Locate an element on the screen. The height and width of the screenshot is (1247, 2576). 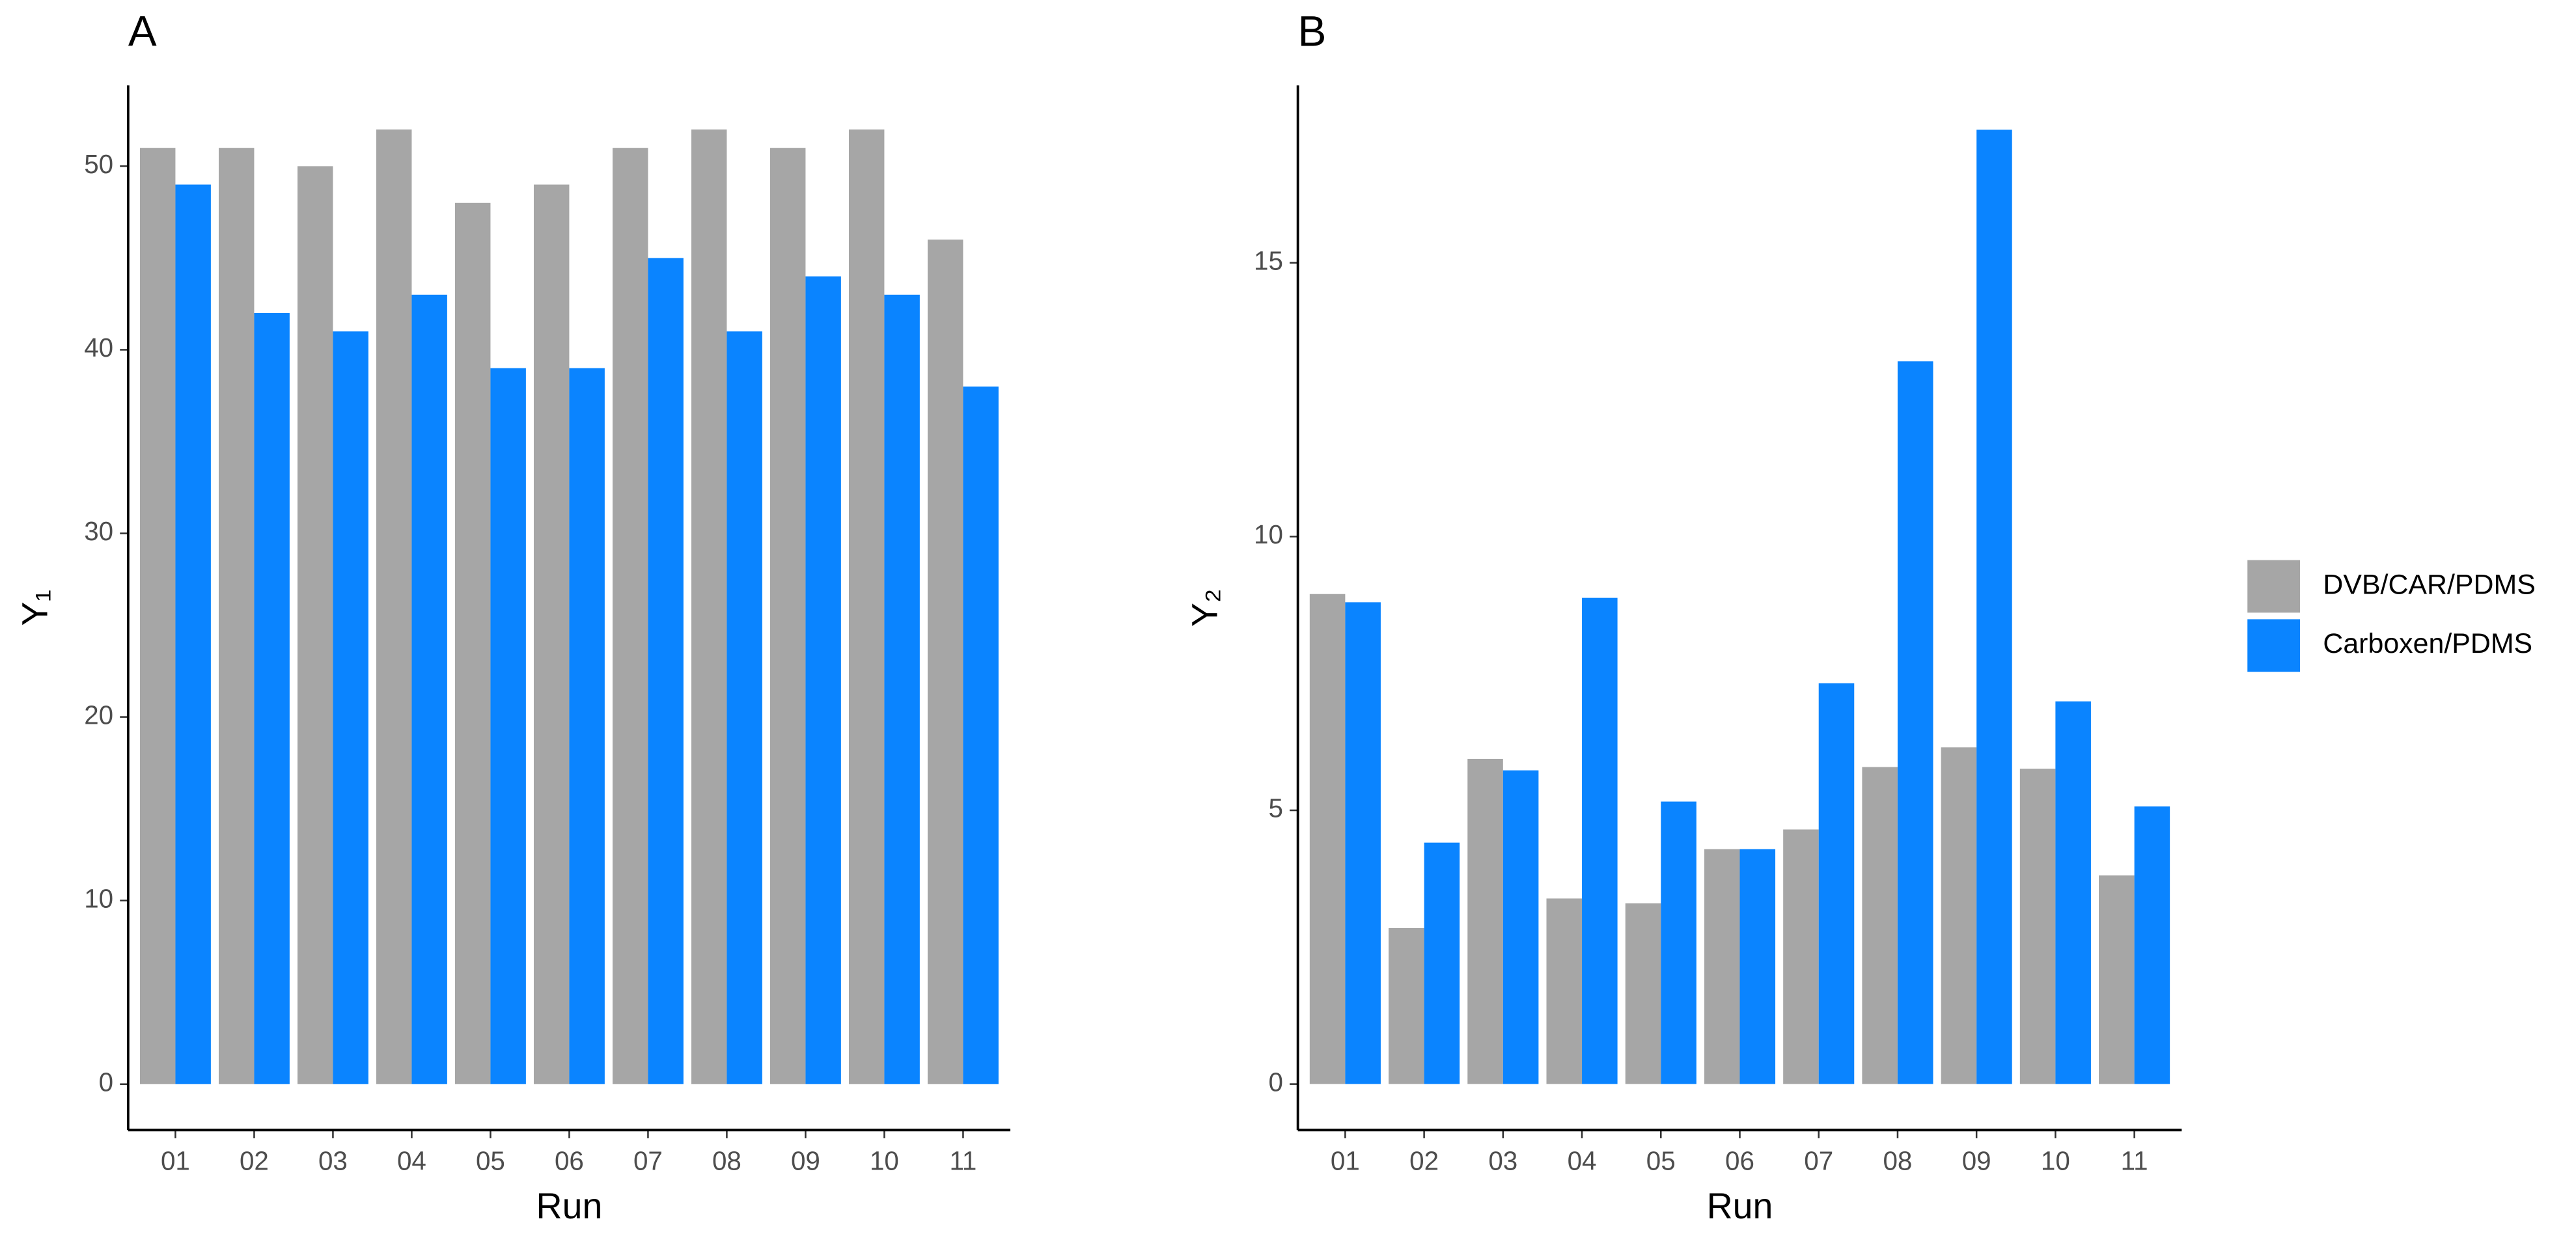
legend-label: Carboxen/PDMS is located at coordinates (2427, 643).